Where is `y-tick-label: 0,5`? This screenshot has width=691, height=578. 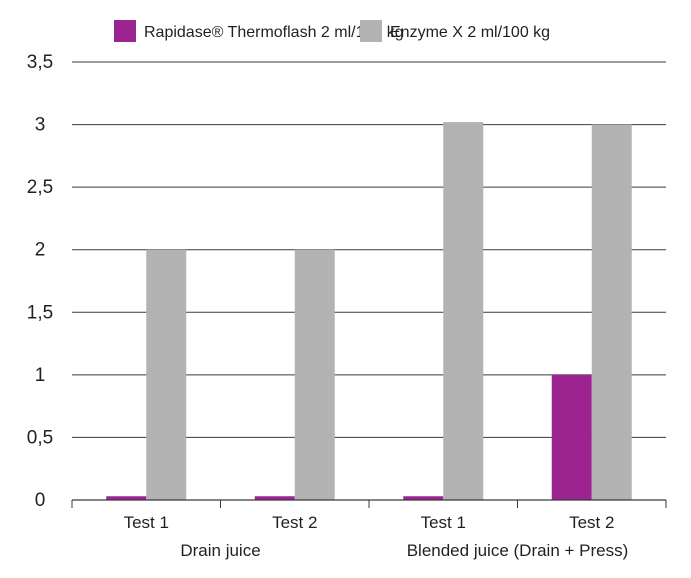 y-tick-label: 0,5 is located at coordinates (40, 437).